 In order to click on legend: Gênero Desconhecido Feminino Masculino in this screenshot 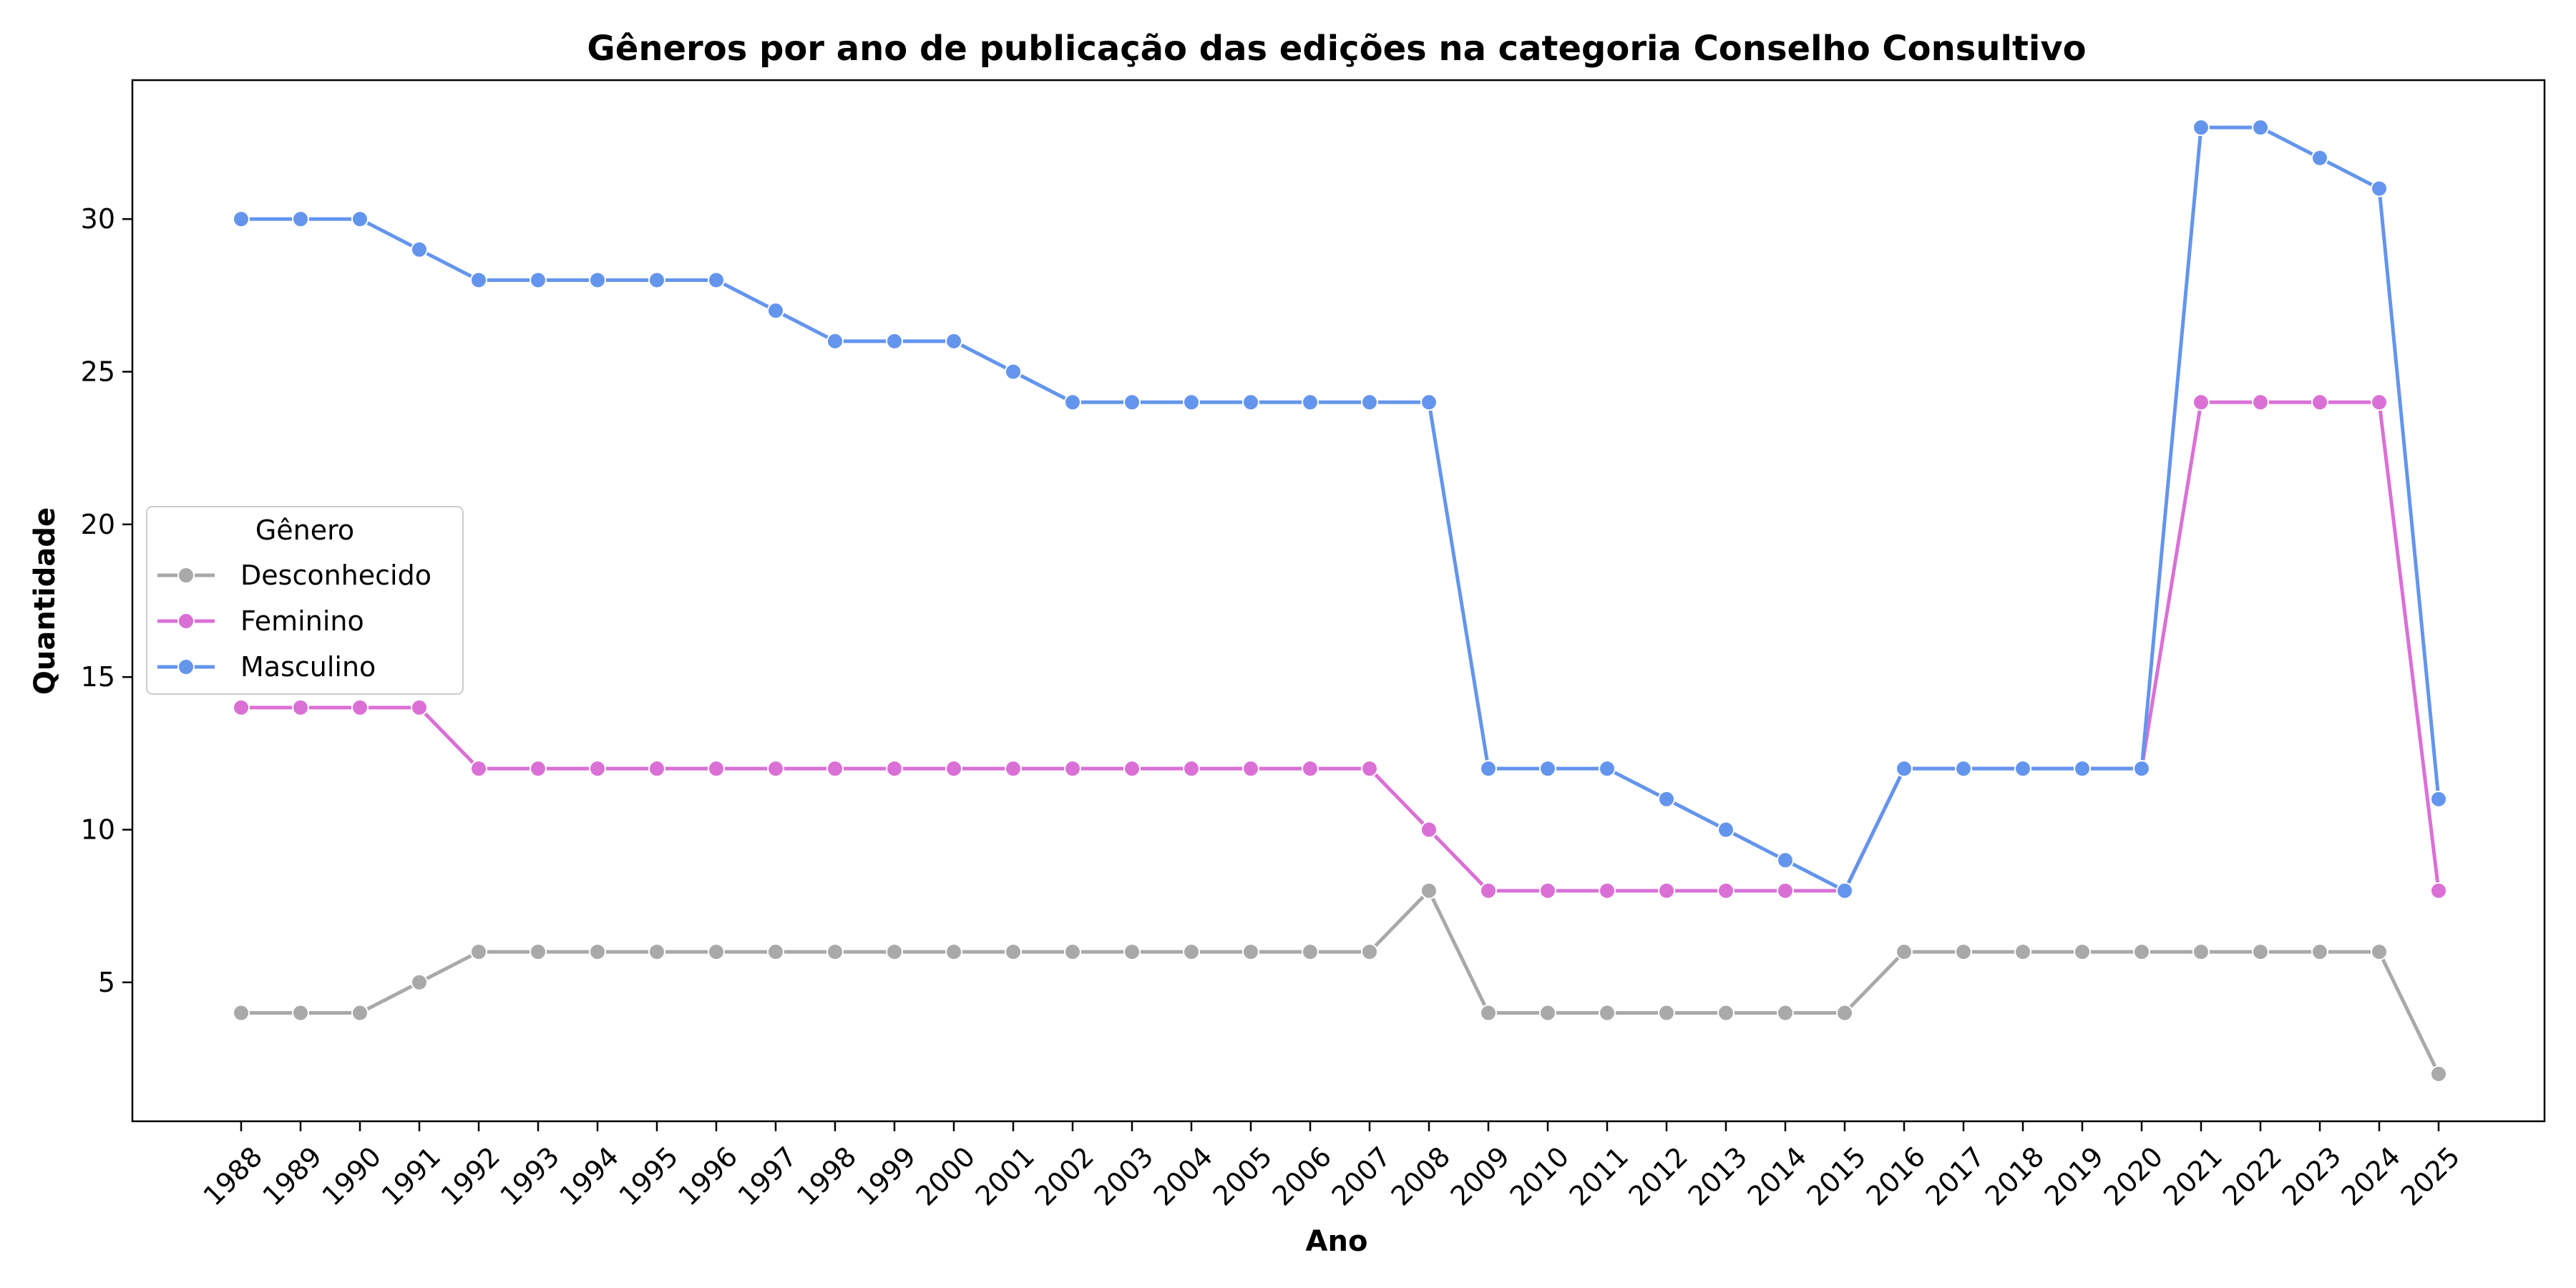, I will do `click(305, 600)`.